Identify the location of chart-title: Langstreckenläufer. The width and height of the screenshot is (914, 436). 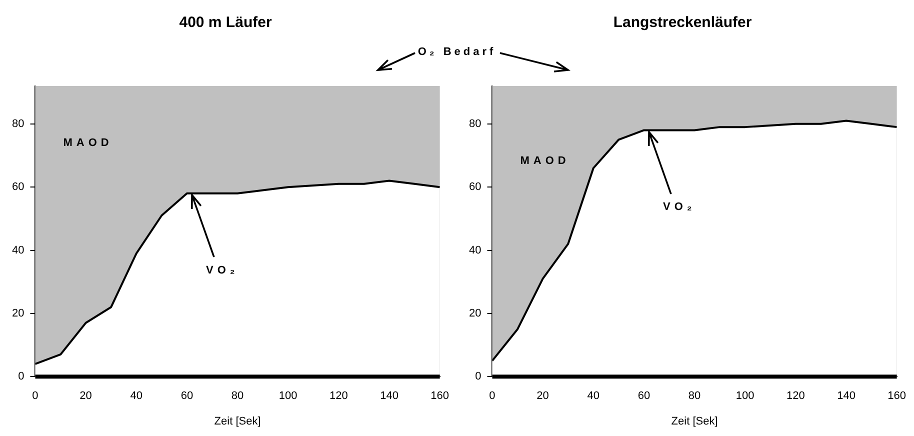
(682, 23).